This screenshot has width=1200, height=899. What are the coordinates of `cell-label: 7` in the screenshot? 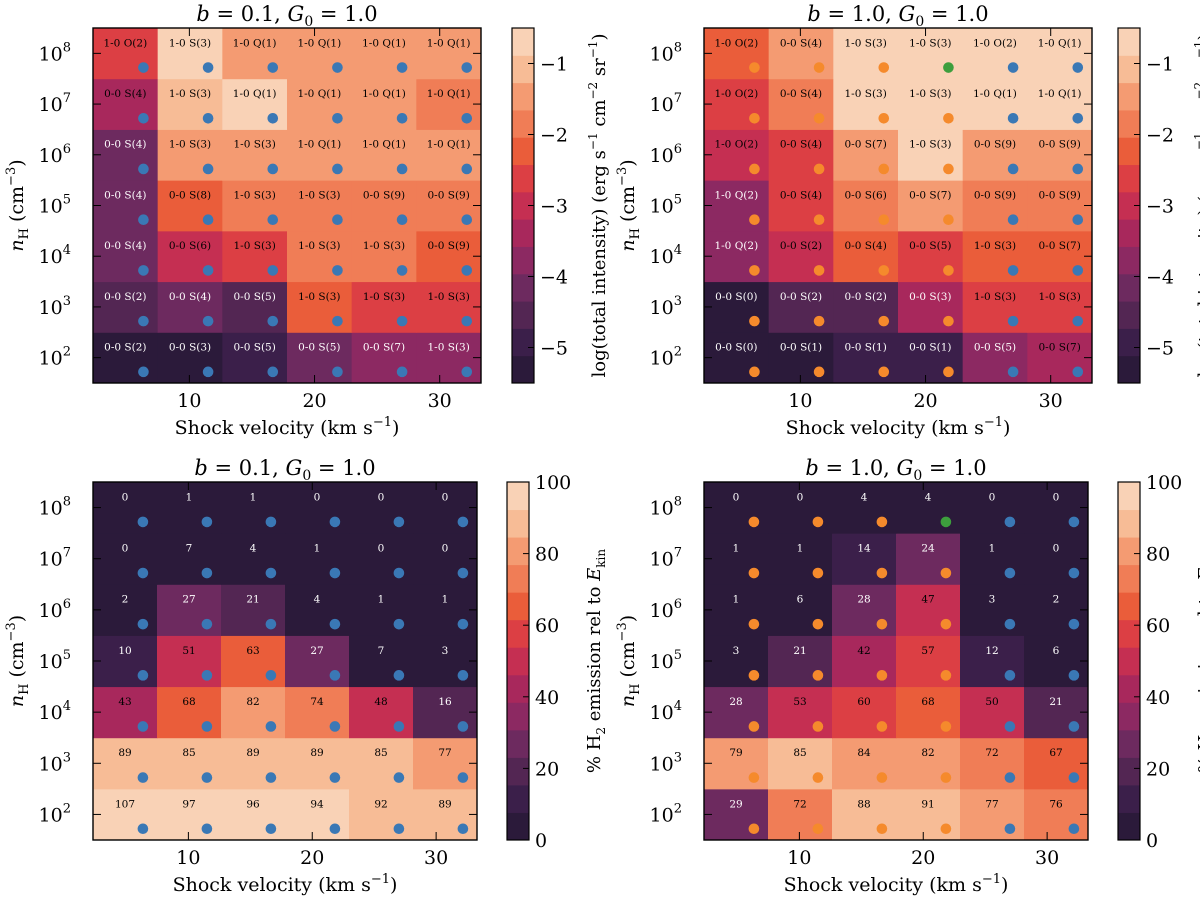 It's located at (381, 651).